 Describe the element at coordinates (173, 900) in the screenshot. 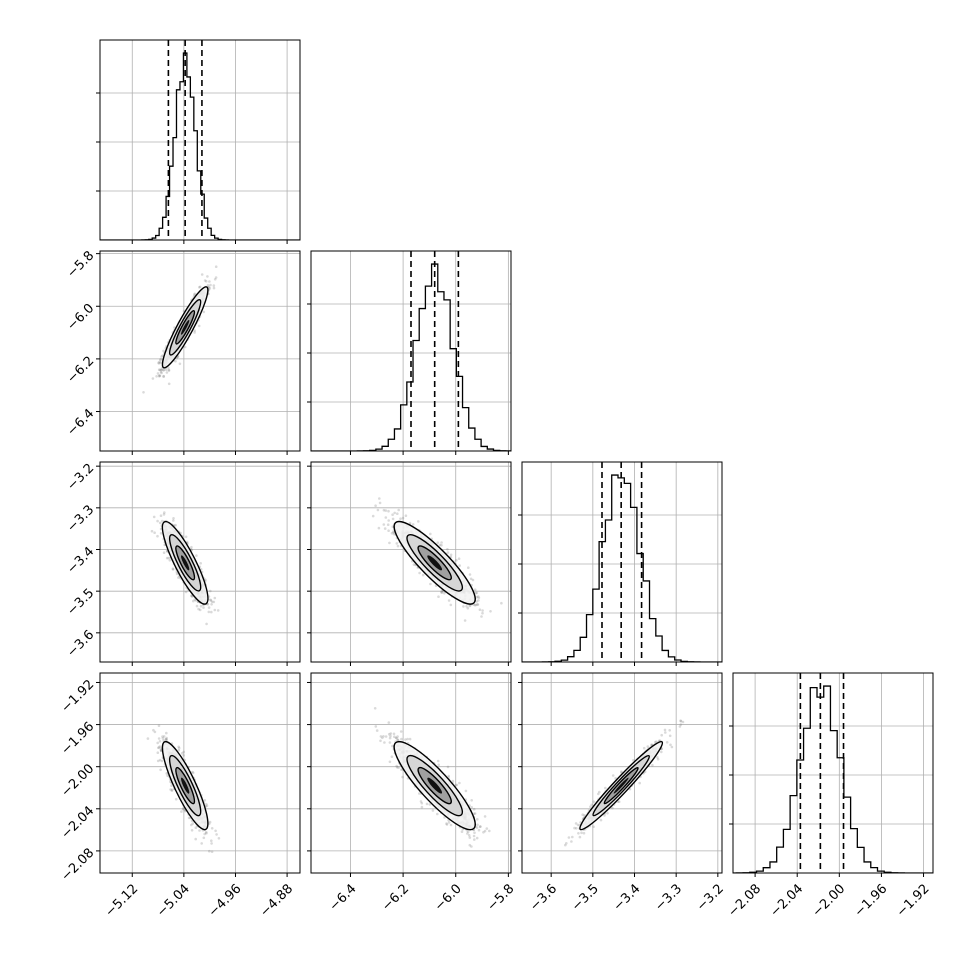

I see `x-tick-label: −5.04` at that location.